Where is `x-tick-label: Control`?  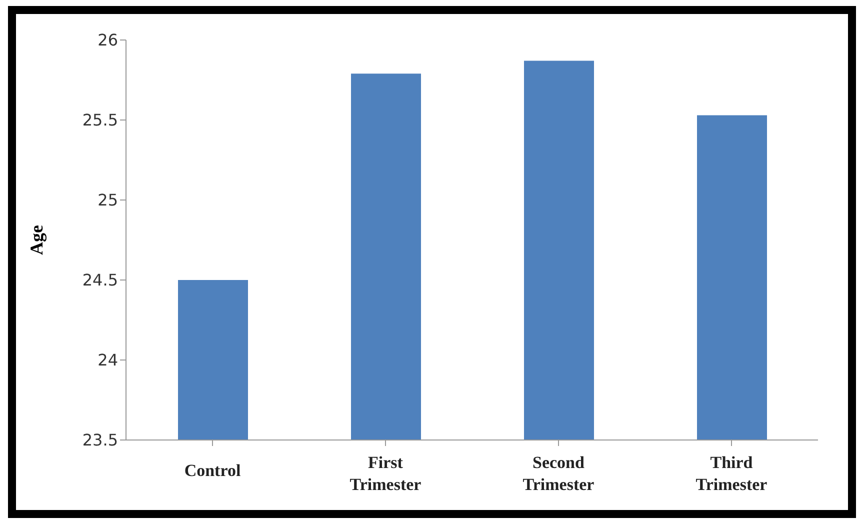 x-tick-label: Control is located at coordinates (212, 470).